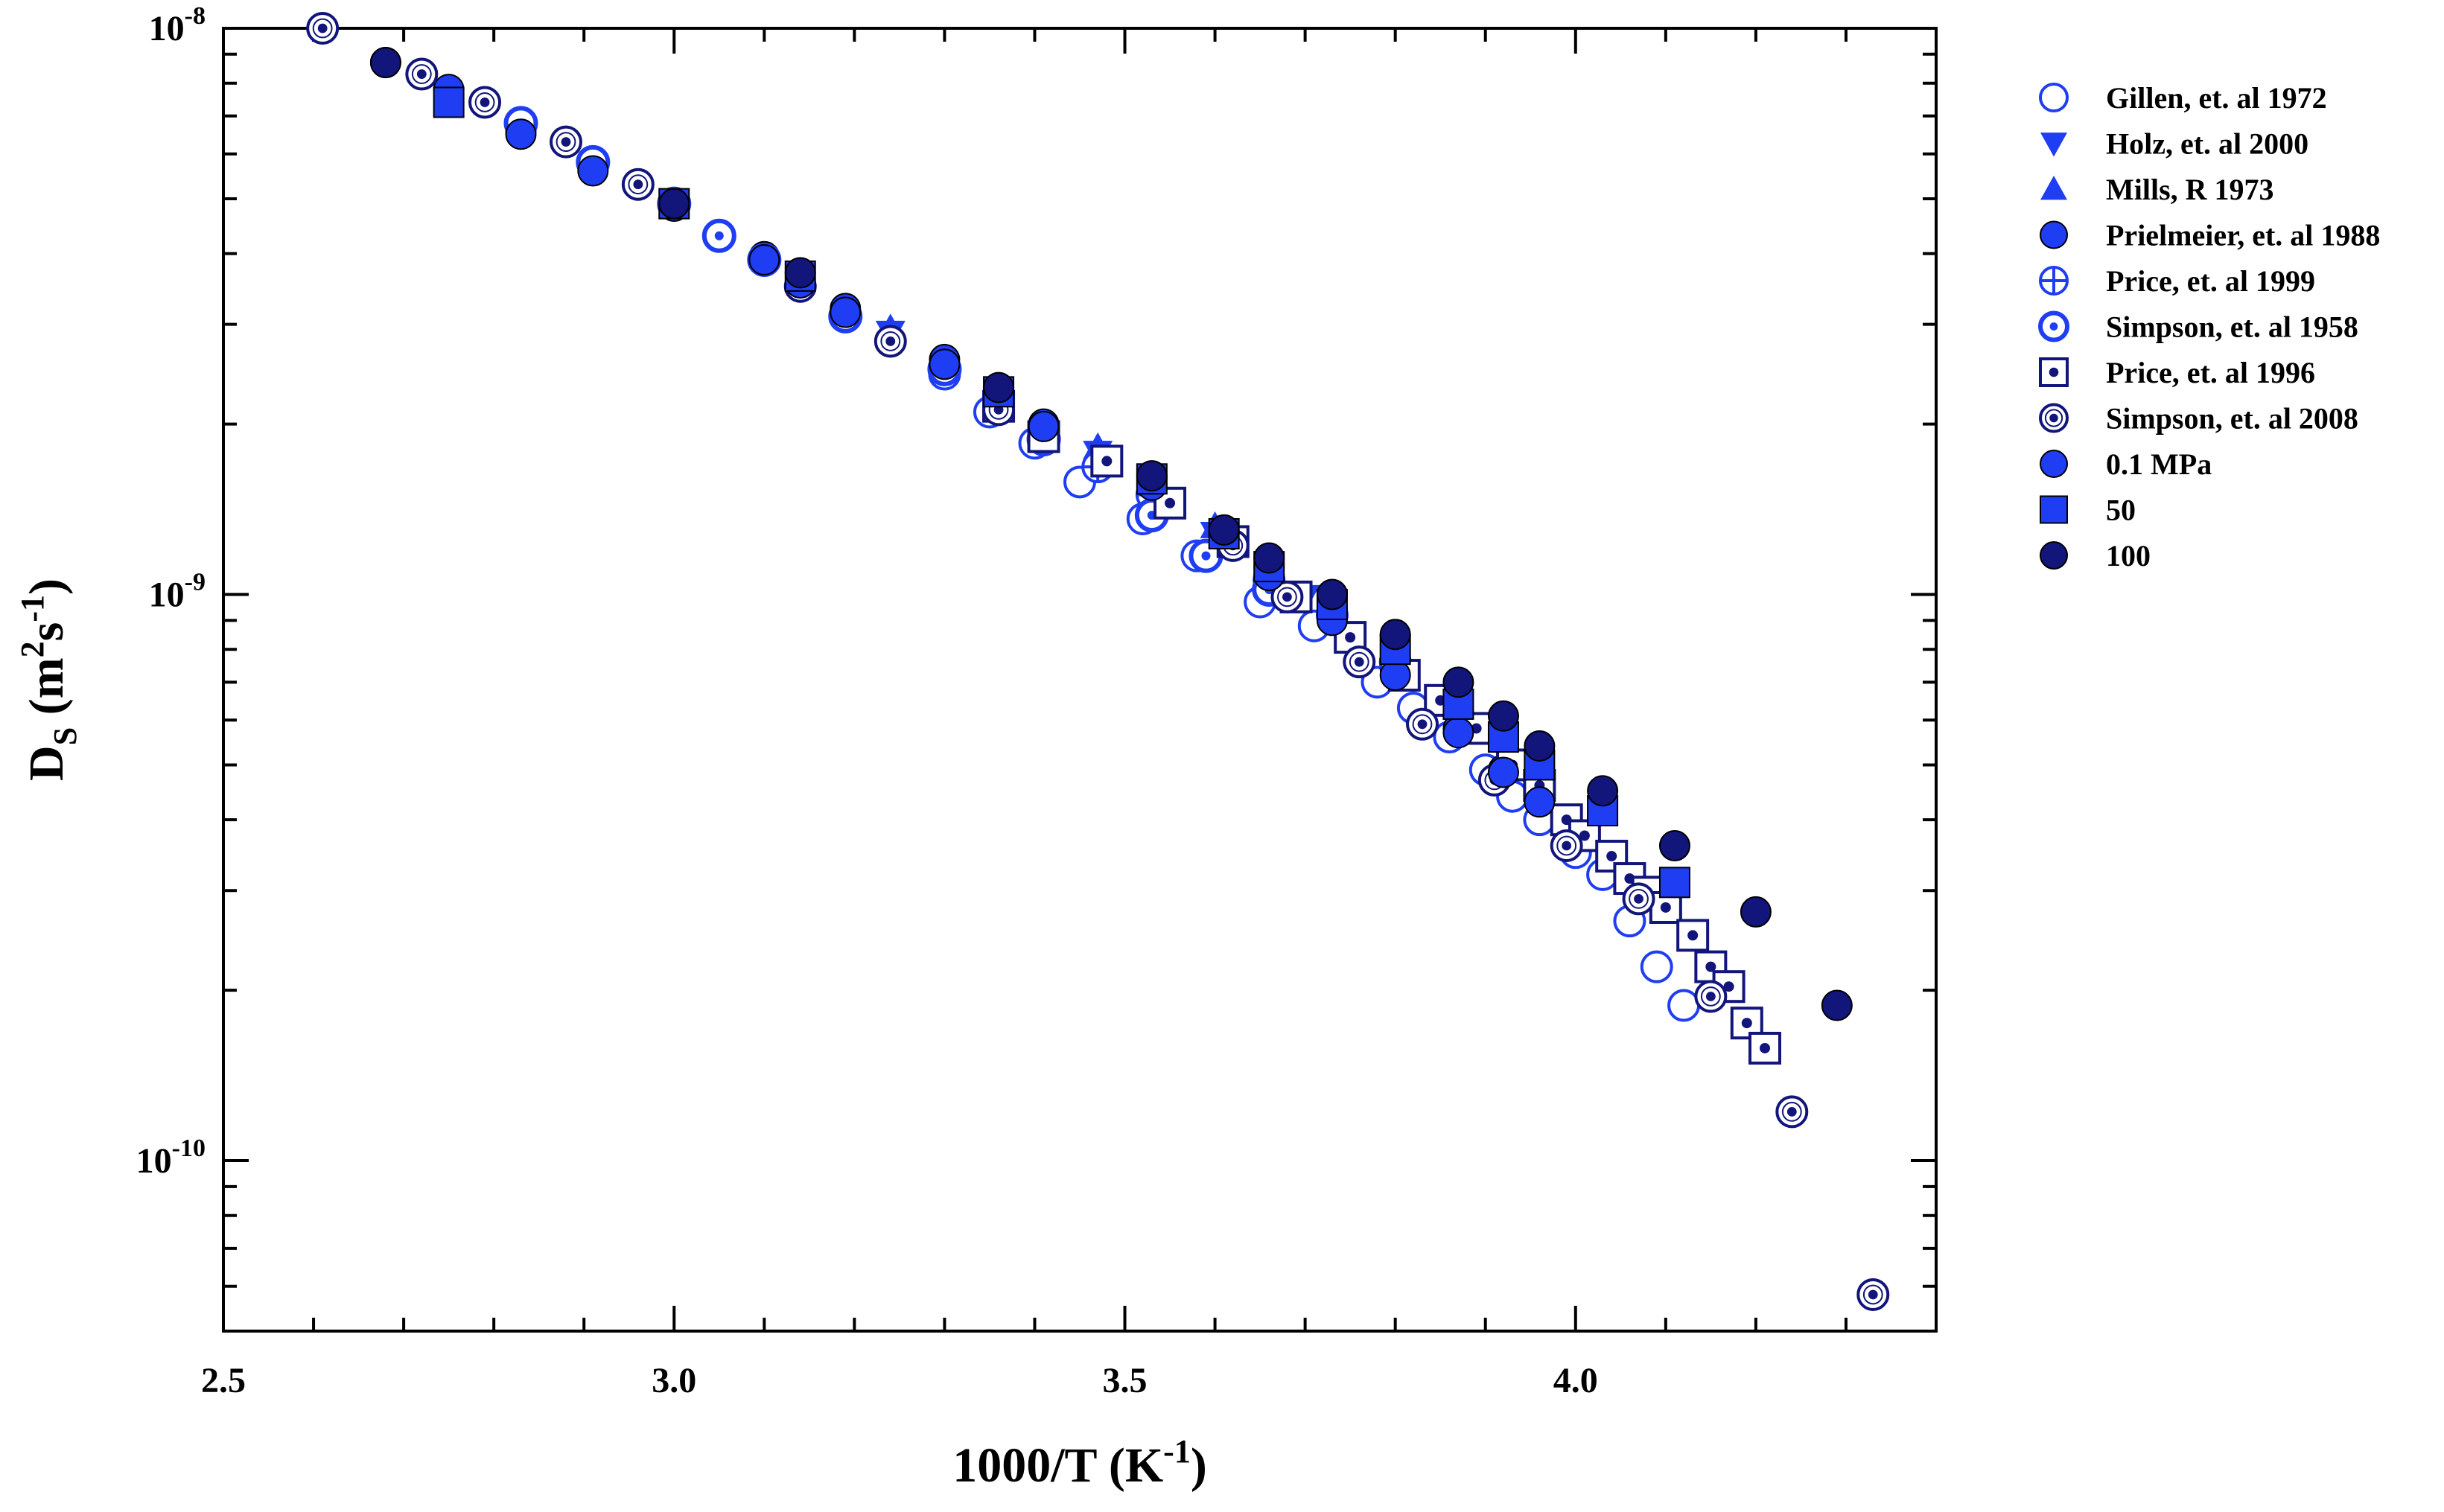  What do you see at coordinates (674, 1380) in the screenshot?
I see `x-tick-label: 3.0` at bounding box center [674, 1380].